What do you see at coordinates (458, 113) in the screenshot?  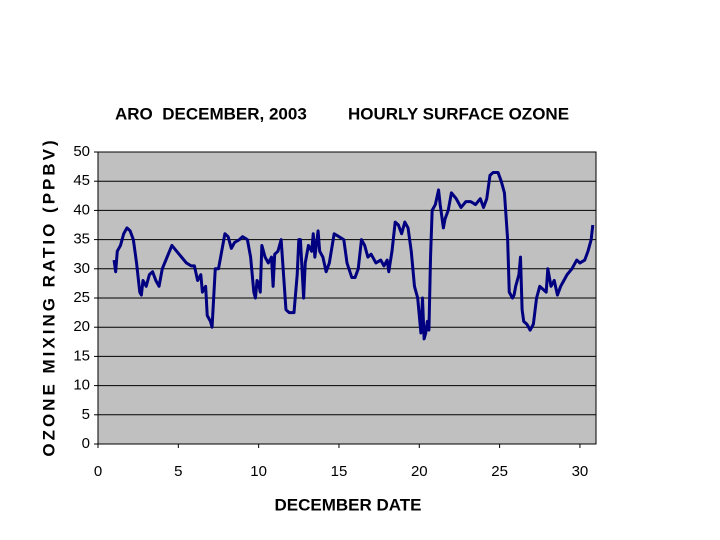 I see `chart-subtitle: HOURLY SURFACE OZONE` at bounding box center [458, 113].